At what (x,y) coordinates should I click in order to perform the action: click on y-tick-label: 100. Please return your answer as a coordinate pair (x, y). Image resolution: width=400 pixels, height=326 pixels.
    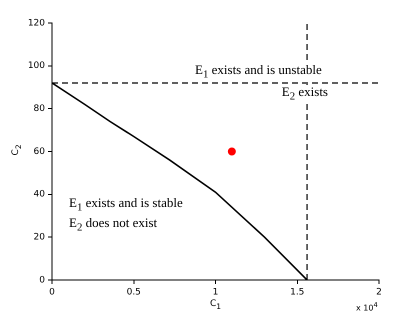
    Looking at the image, I should click on (37, 66).